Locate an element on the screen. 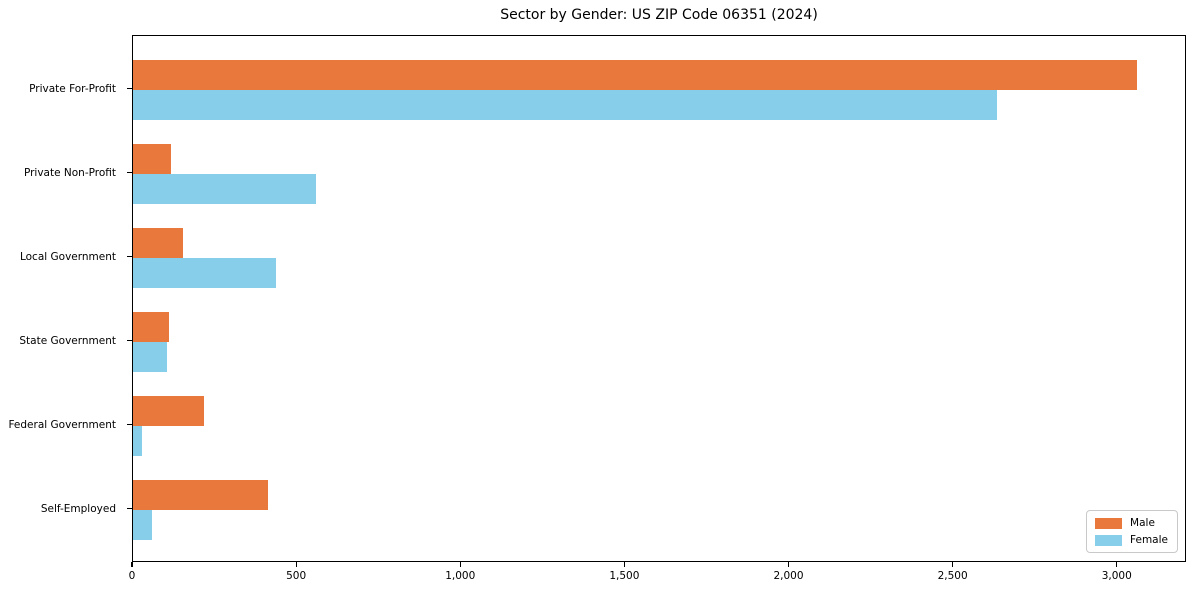 Image resolution: width=1200 pixels, height=600 pixels. bar-male-private-non-profit is located at coordinates (152, 158).